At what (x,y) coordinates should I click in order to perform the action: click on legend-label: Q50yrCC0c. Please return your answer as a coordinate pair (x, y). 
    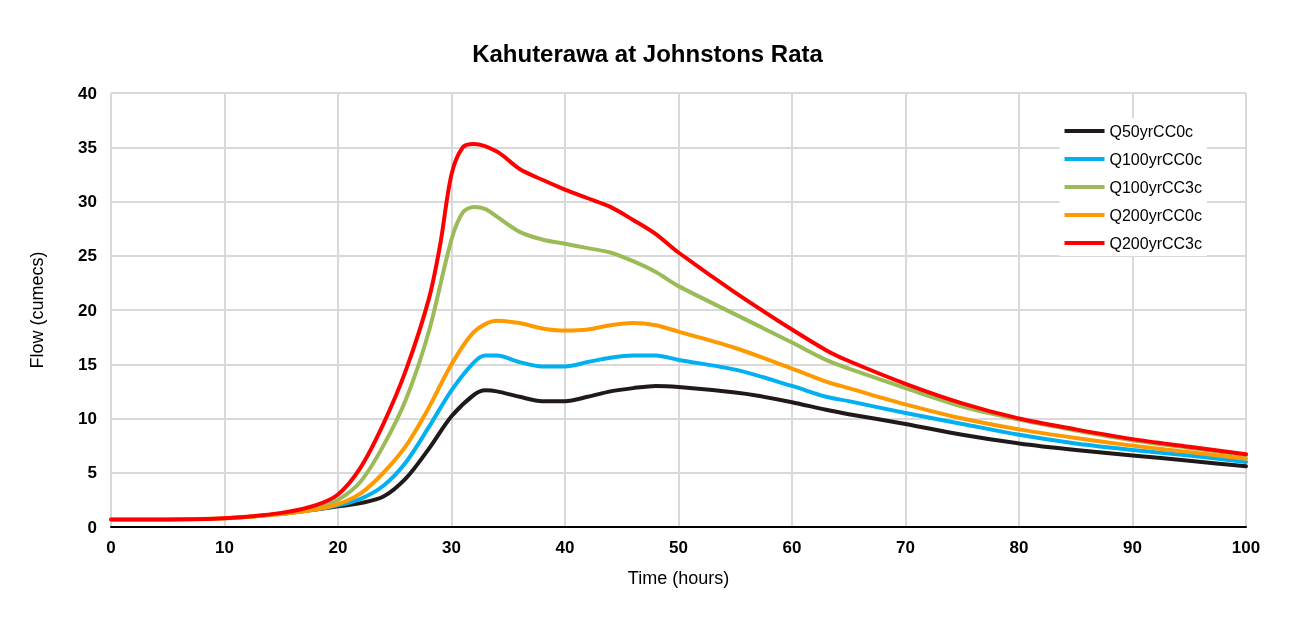
    Looking at the image, I should click on (1151, 131).